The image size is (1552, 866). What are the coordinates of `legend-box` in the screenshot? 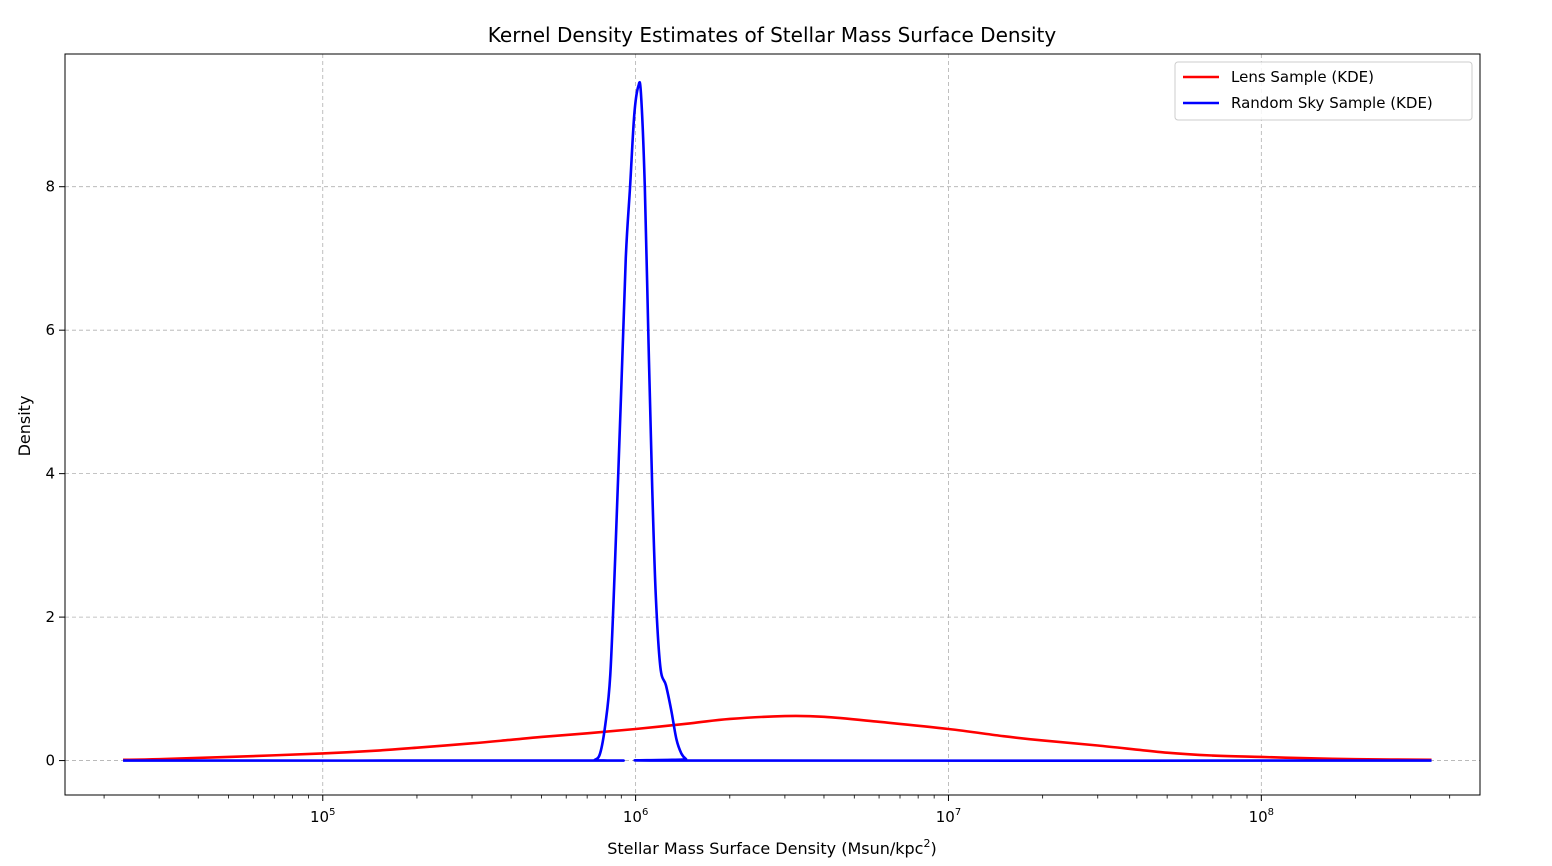 It's located at (1323, 91).